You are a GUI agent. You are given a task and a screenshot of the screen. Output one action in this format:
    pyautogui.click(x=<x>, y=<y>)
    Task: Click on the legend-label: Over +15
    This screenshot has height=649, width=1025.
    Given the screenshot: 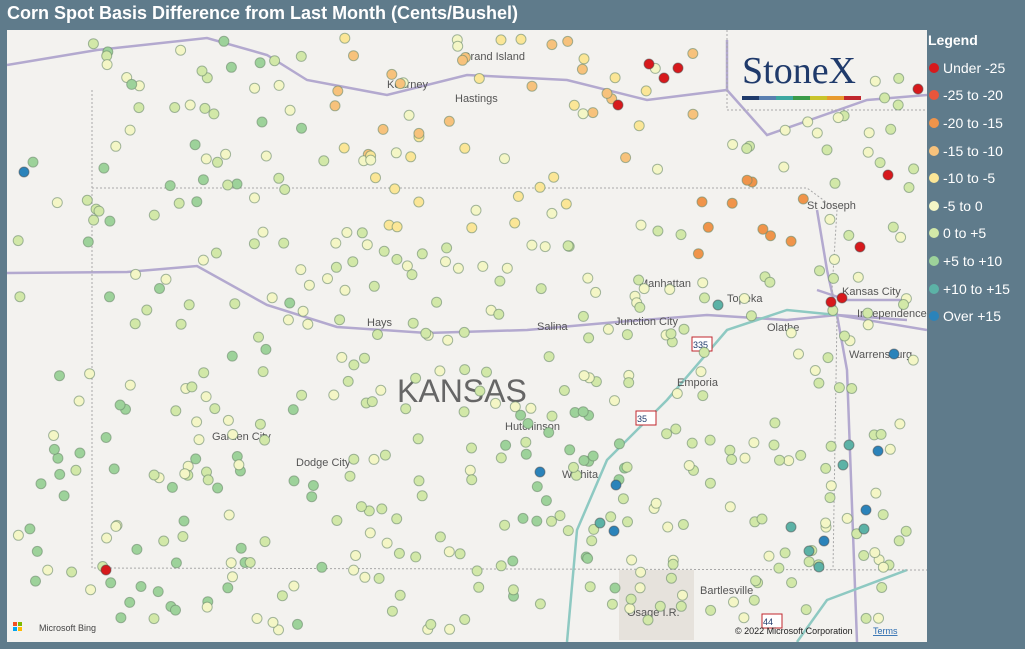 What is the action you would take?
    pyautogui.click(x=972, y=316)
    